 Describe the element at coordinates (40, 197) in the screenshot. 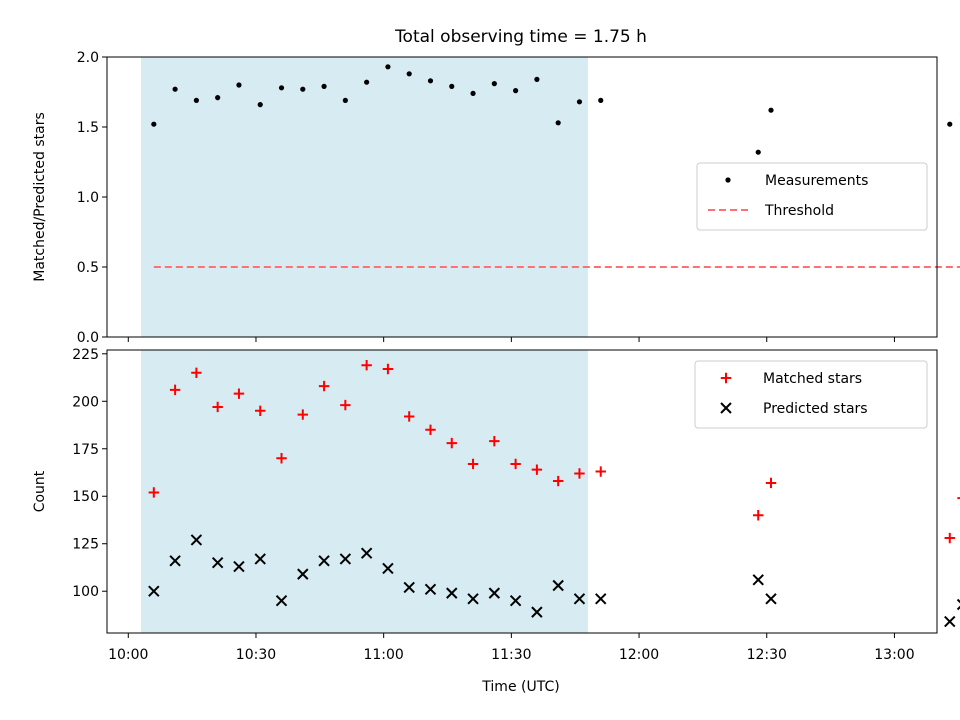

I see `ratio-y-axis-label: Matched/Predicted stars` at that location.